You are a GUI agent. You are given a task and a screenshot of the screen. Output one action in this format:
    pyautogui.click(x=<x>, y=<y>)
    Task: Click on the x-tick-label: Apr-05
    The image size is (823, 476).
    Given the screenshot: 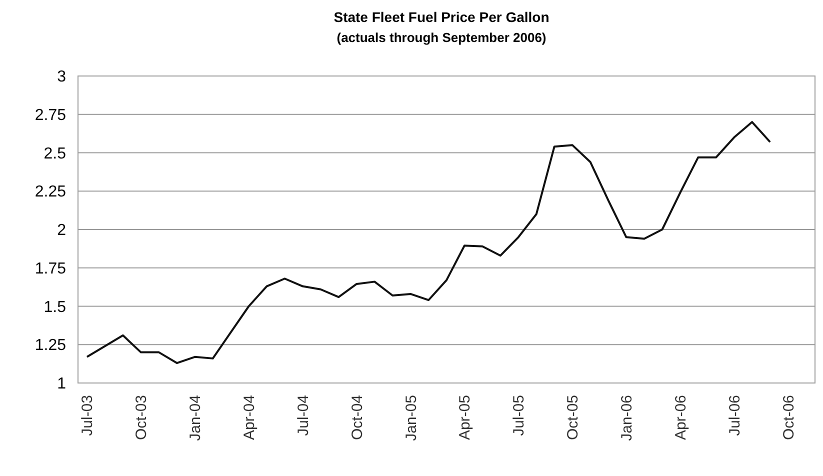 What is the action you would take?
    pyautogui.click(x=465, y=417)
    